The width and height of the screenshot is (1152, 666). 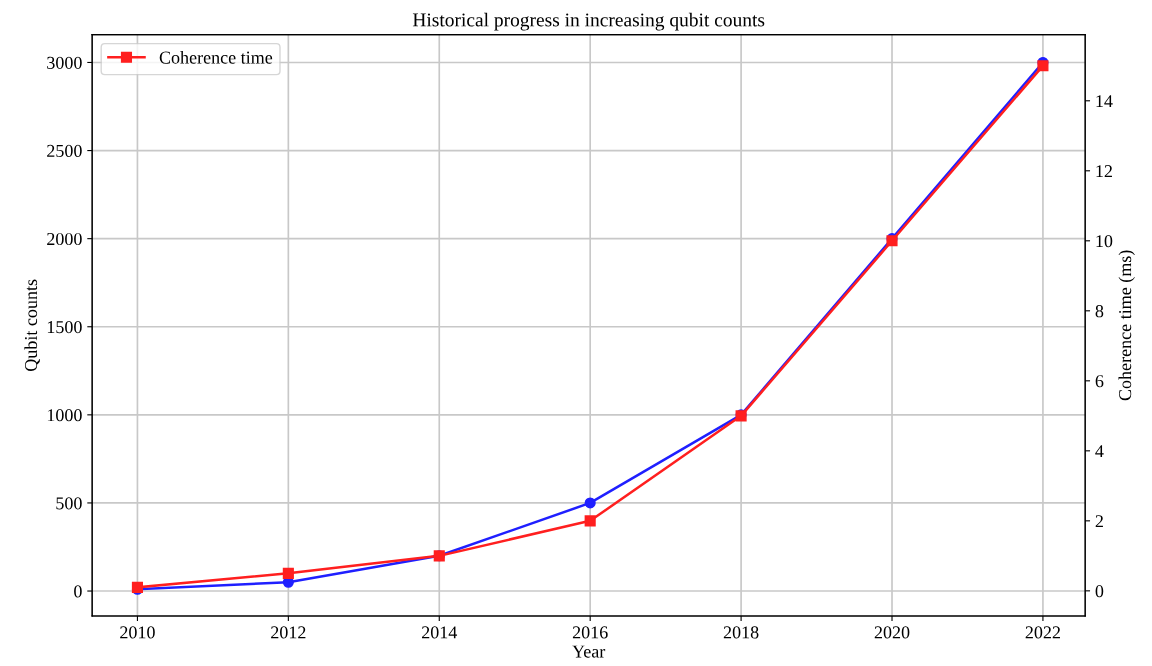 I want to click on y2-tick-label: 14, so click(x=1104, y=101).